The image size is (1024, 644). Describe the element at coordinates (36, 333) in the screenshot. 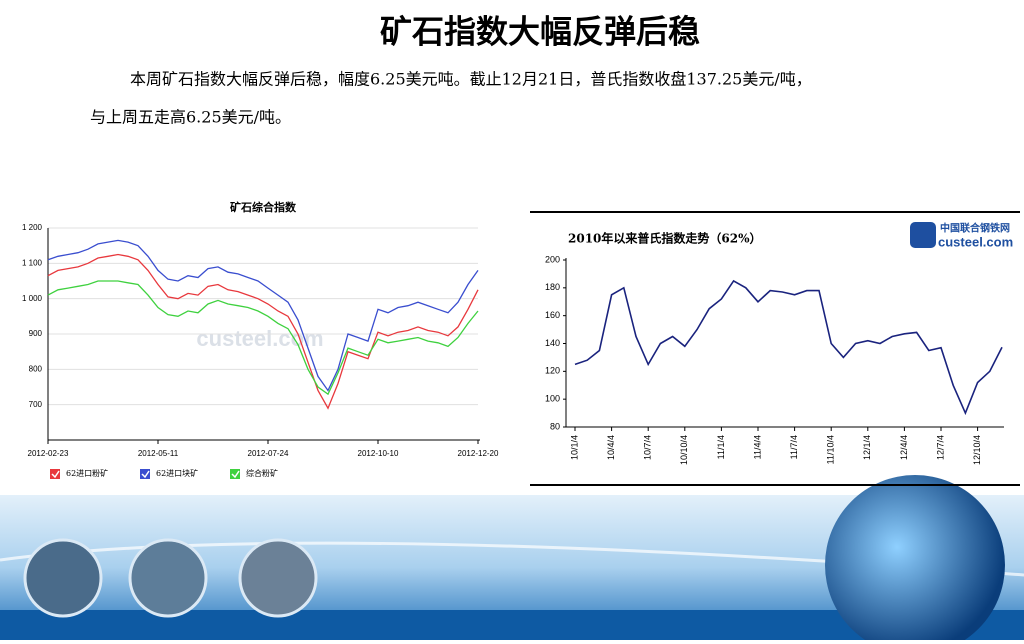

I see `y-tick-label: 900` at that location.